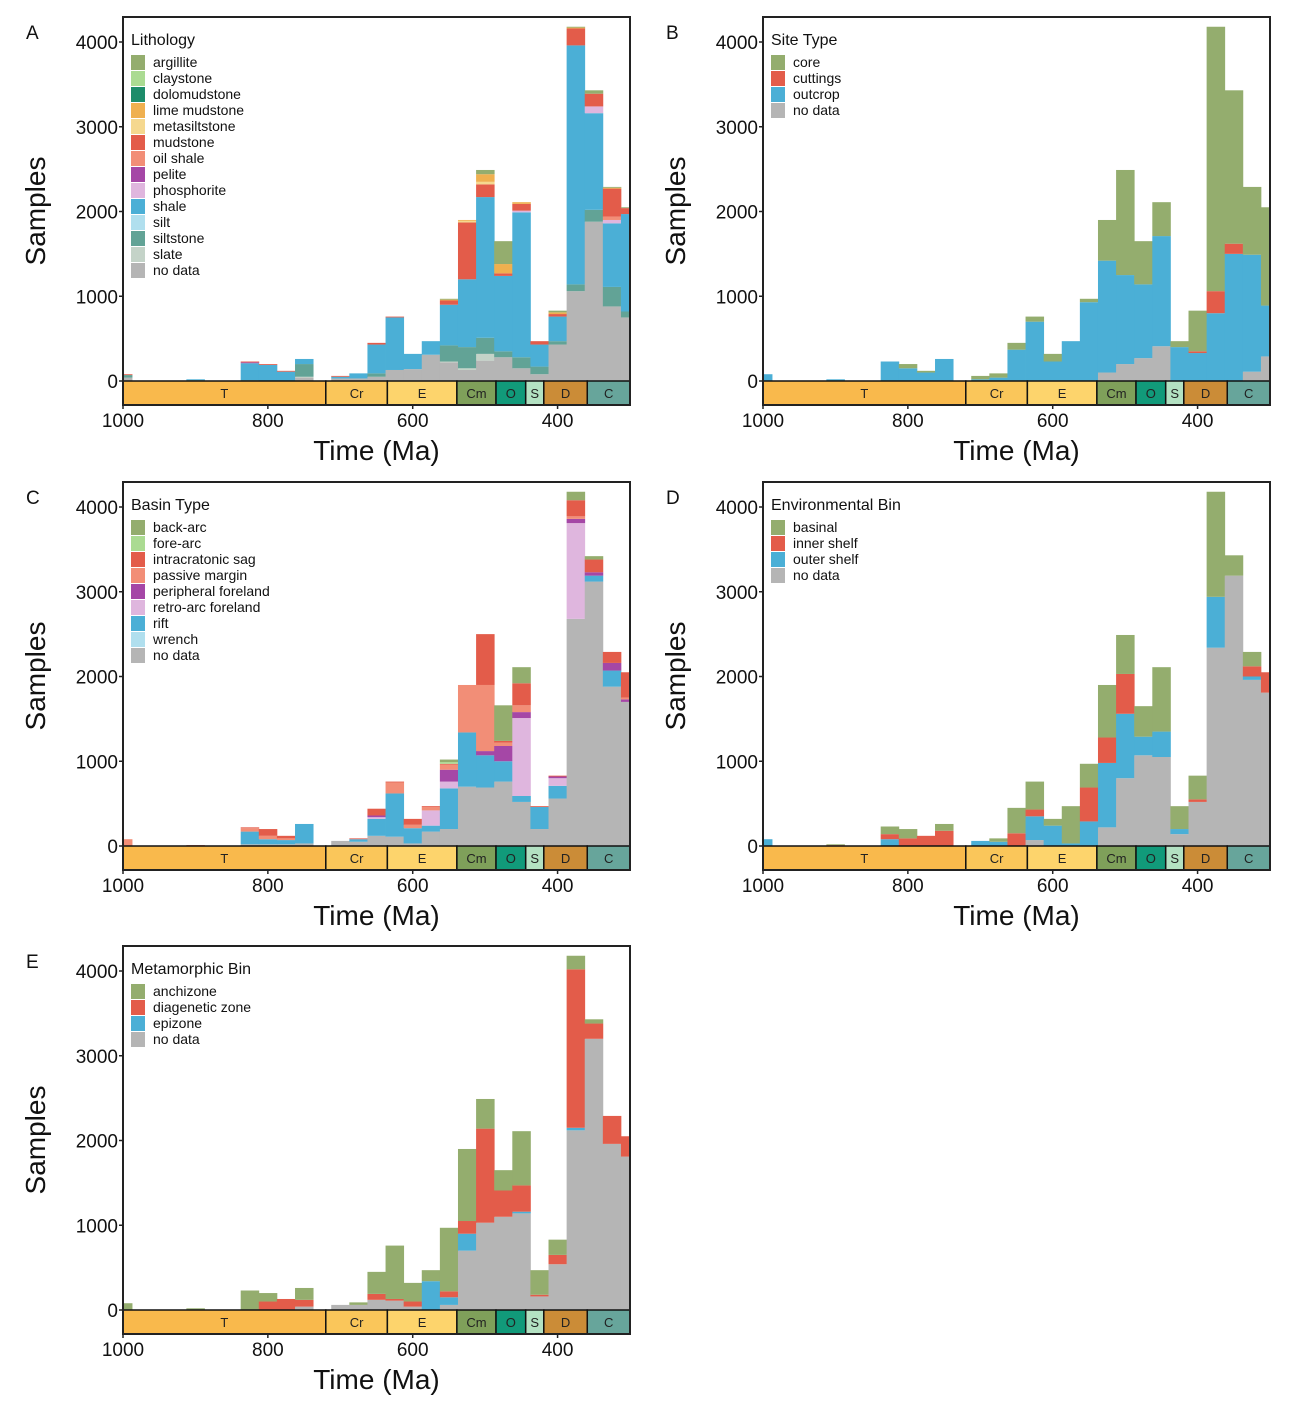  I want to click on period-label: S, so click(534, 1322).